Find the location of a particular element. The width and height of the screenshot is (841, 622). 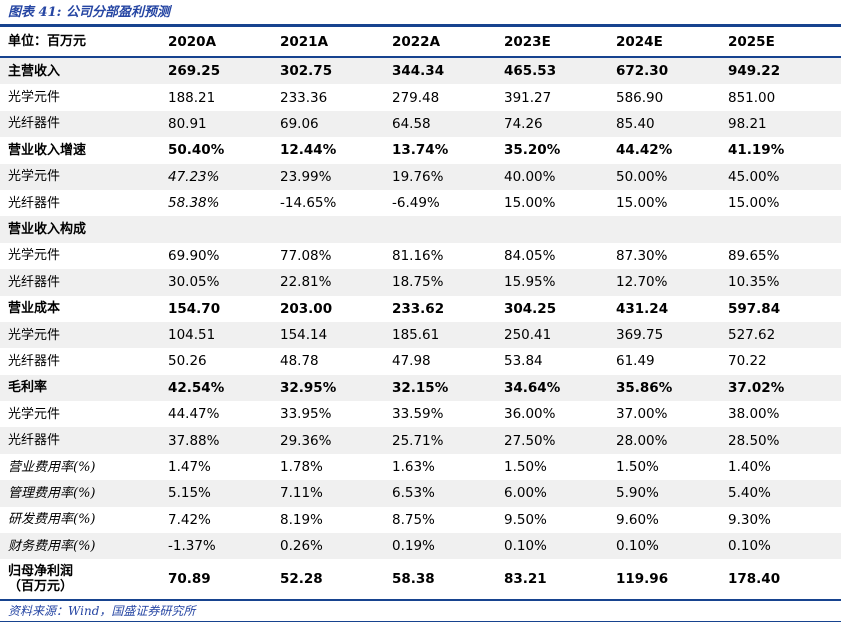

cell: 61.49 is located at coordinates (635, 361).